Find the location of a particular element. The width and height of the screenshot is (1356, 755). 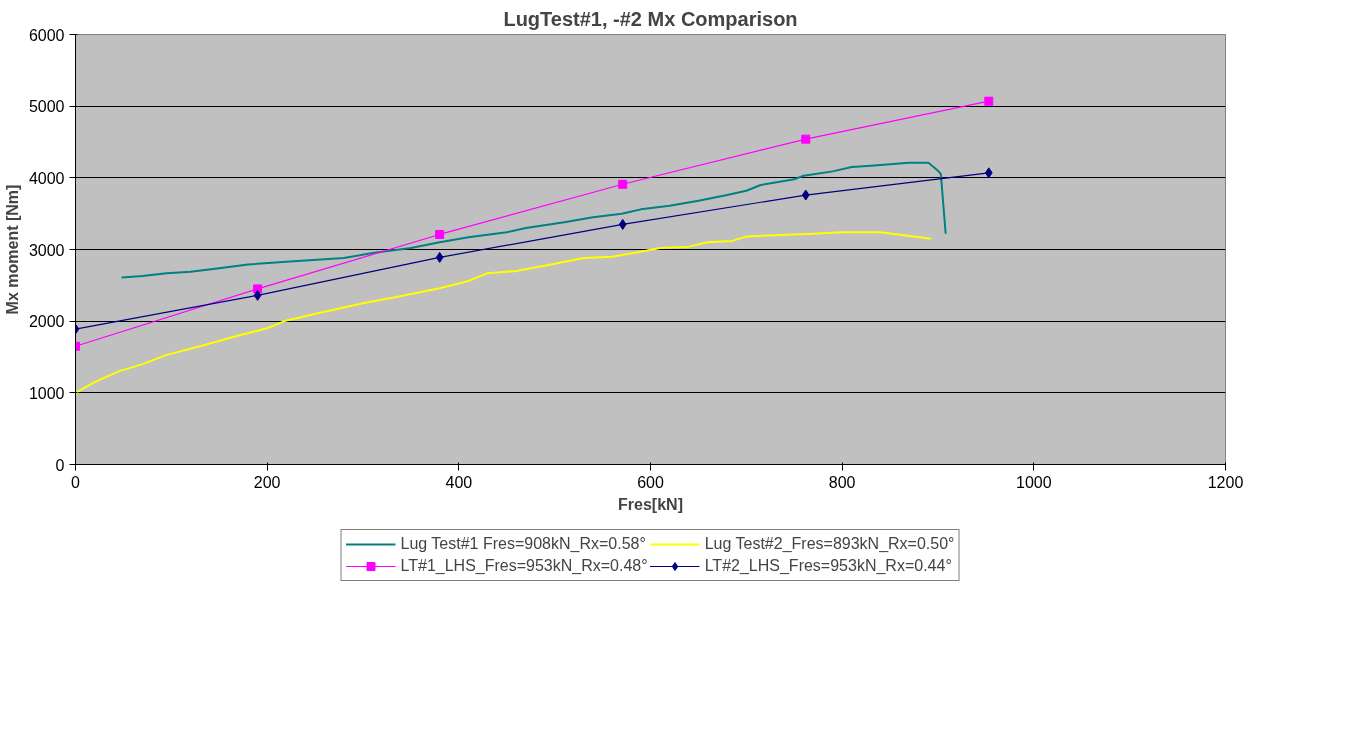

legend-label: LT#1_LHS_Fres=953kN_Rx=0.48° is located at coordinates (524, 566).